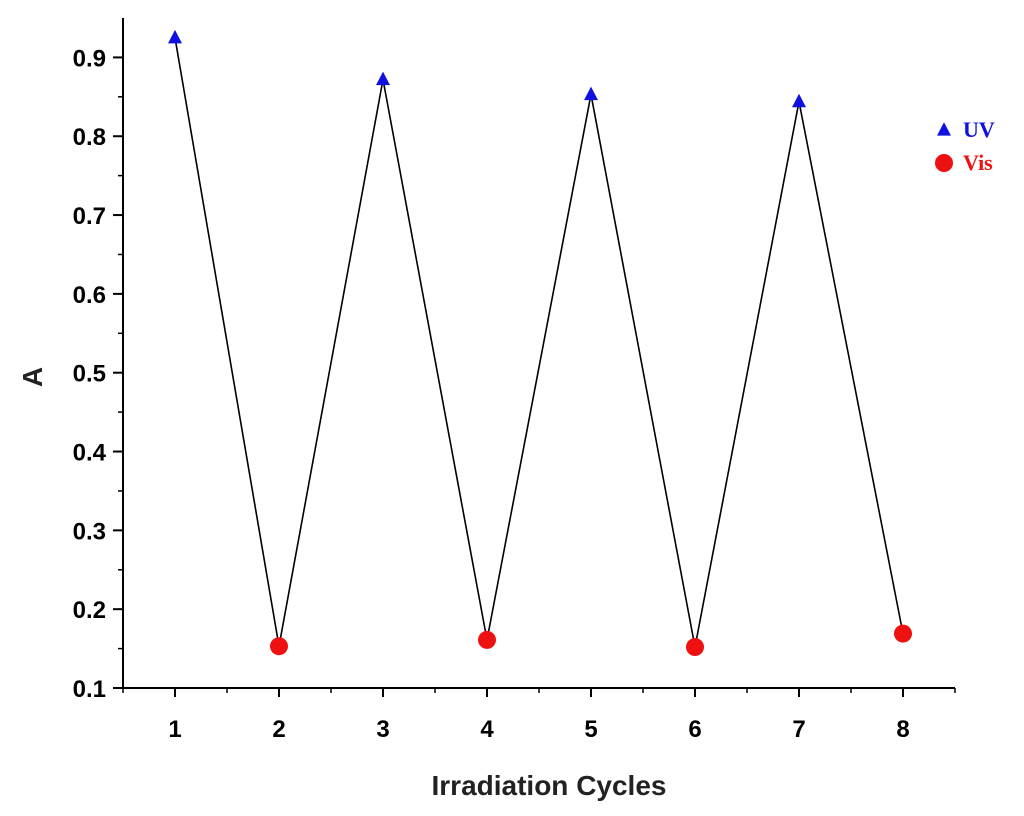  What do you see at coordinates (89, 295) in the screenshot?
I see `y-tick-label: 0.6` at bounding box center [89, 295].